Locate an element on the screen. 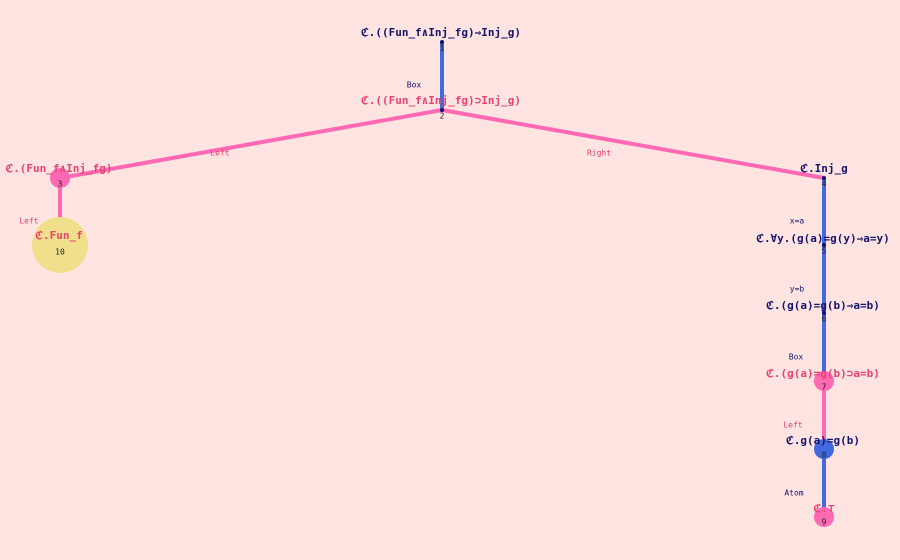 This screenshot has width=900, height=560. node-id: 2 is located at coordinates (442, 116).